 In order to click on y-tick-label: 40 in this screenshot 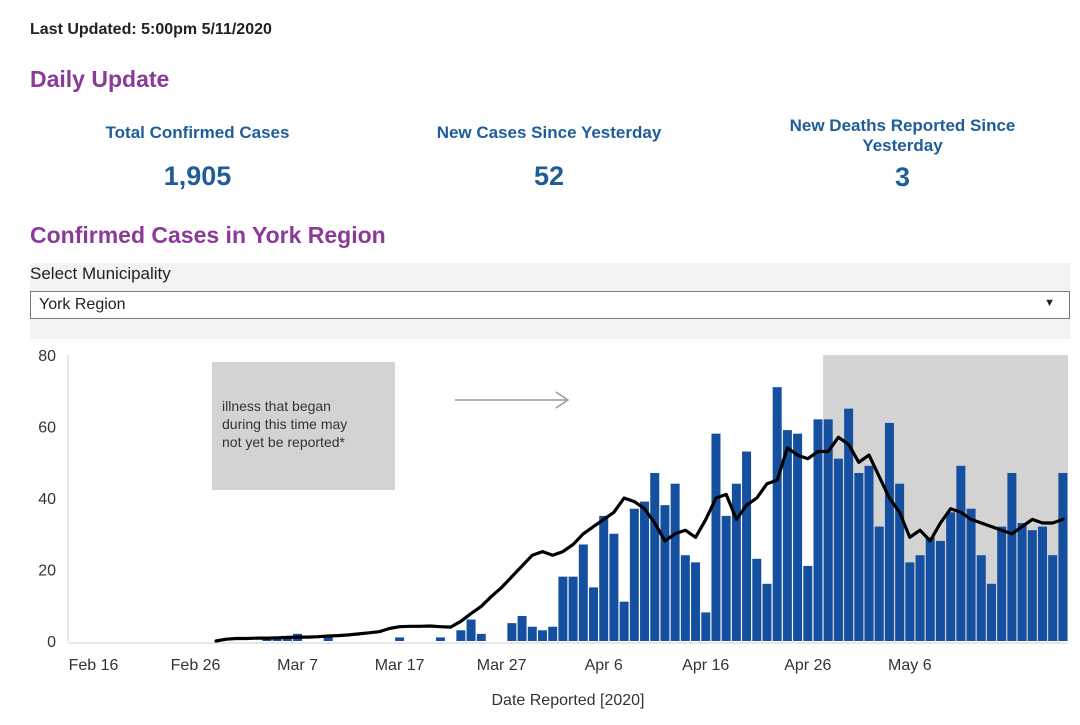, I will do `click(47, 499)`.